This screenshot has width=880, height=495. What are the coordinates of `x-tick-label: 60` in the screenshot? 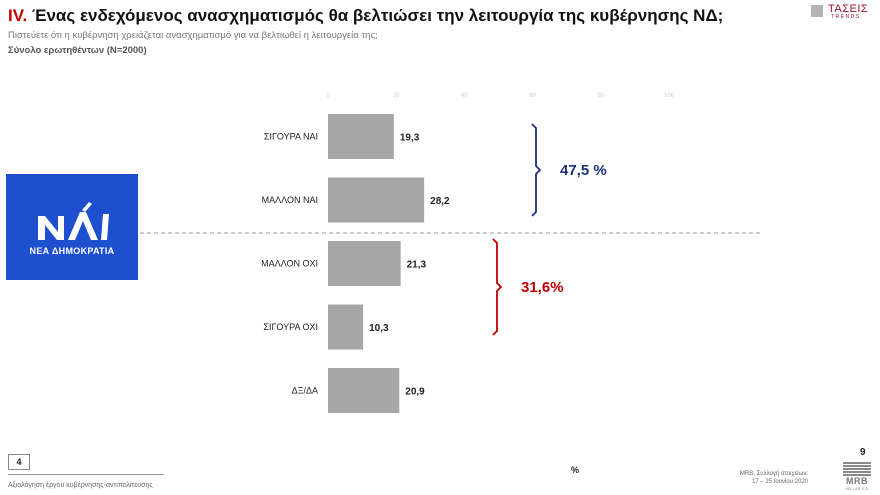 It's located at (532, 96).